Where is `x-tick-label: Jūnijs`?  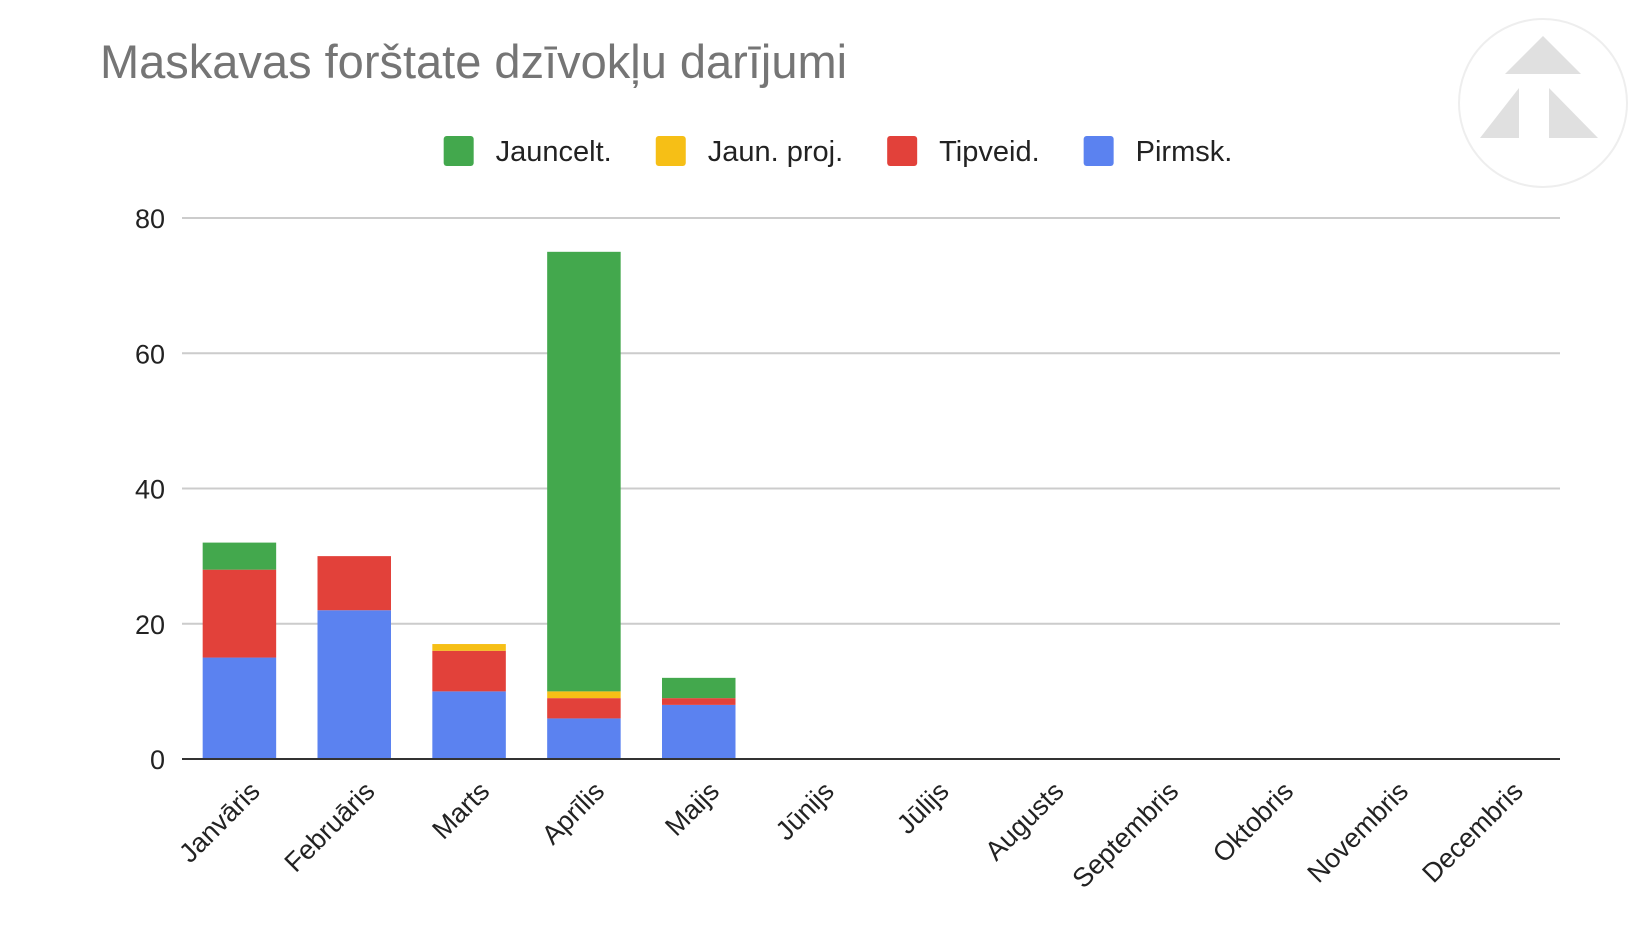
x-tick-label: Jūnijs is located at coordinates (805, 811).